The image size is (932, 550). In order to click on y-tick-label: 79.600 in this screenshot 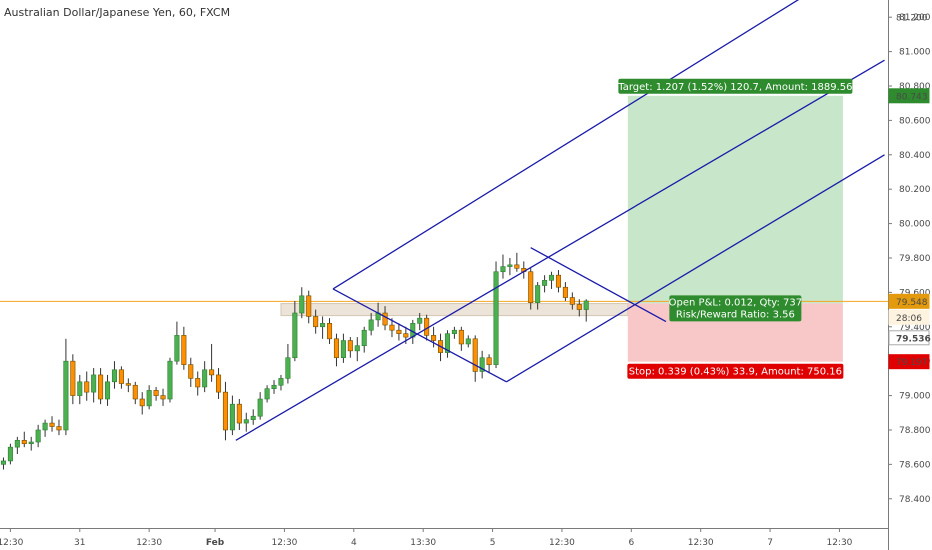, I will do `click(915, 293)`.